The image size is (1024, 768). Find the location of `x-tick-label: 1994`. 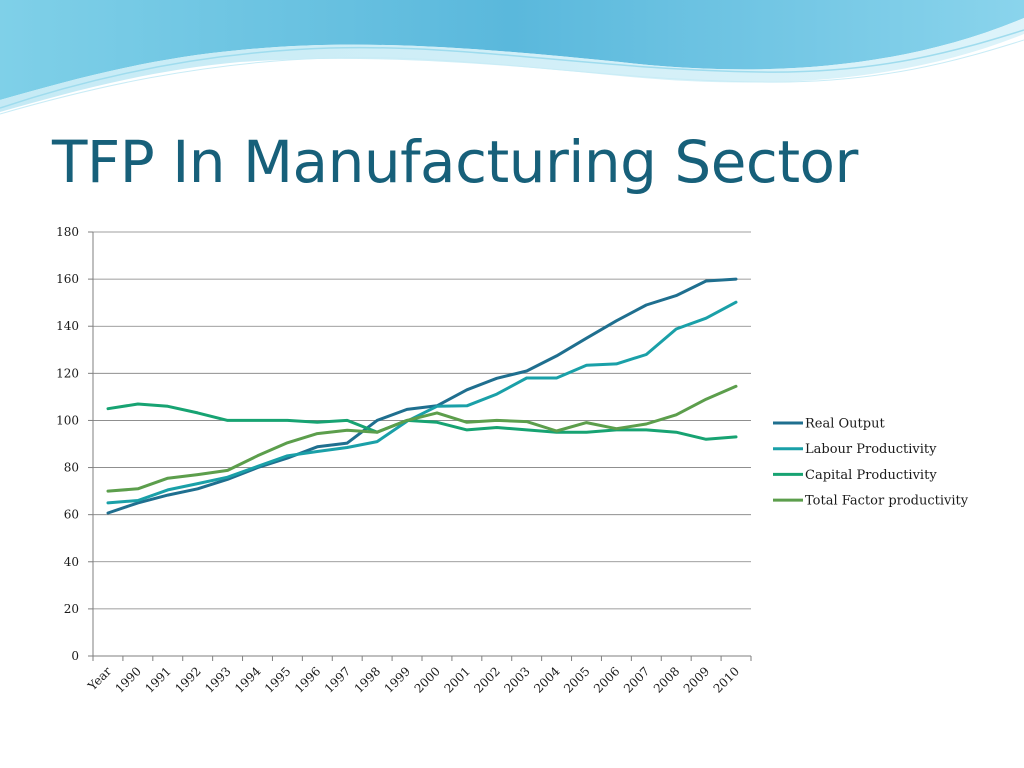

x-tick-label: 1994 is located at coordinates (248, 680).